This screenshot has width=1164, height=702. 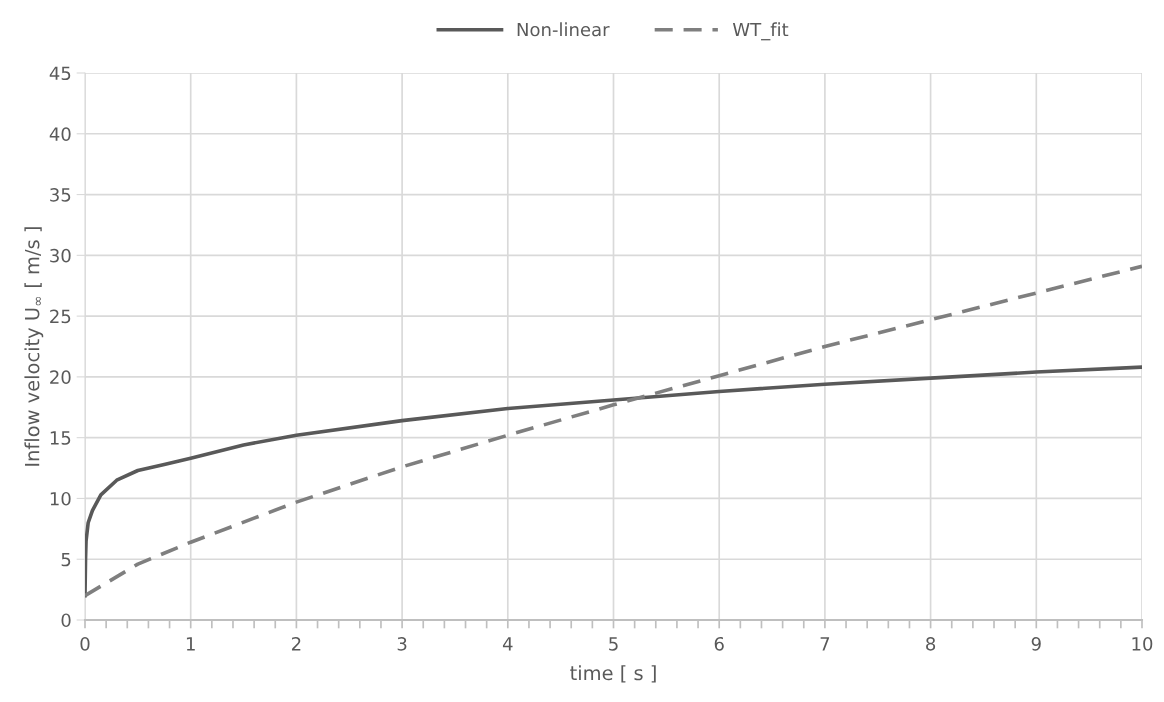 I want to click on x-tick-label: 10, so click(x=1142, y=643).